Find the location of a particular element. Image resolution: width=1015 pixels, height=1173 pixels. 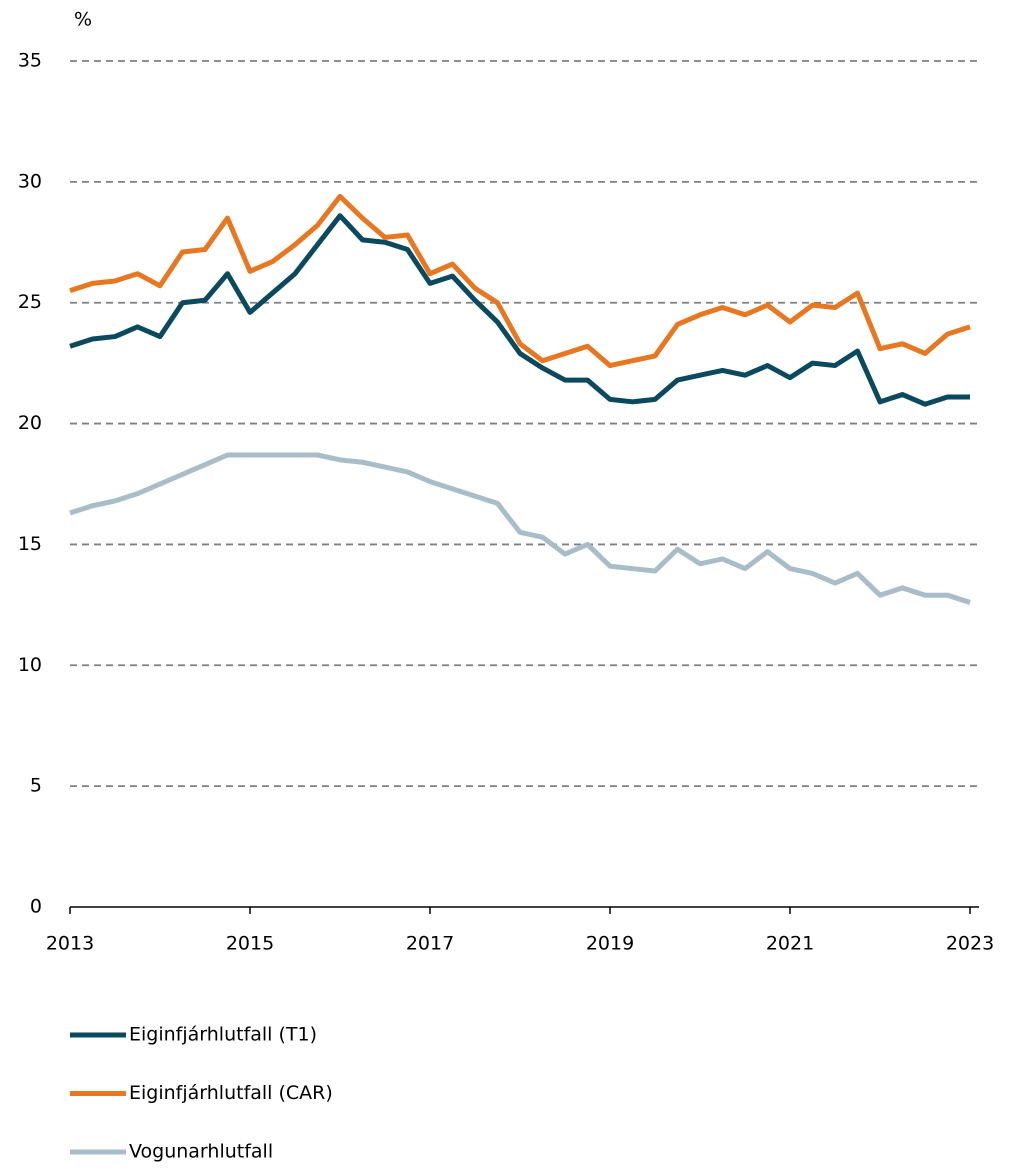

y-tick-label: 0 is located at coordinates (36, 907).